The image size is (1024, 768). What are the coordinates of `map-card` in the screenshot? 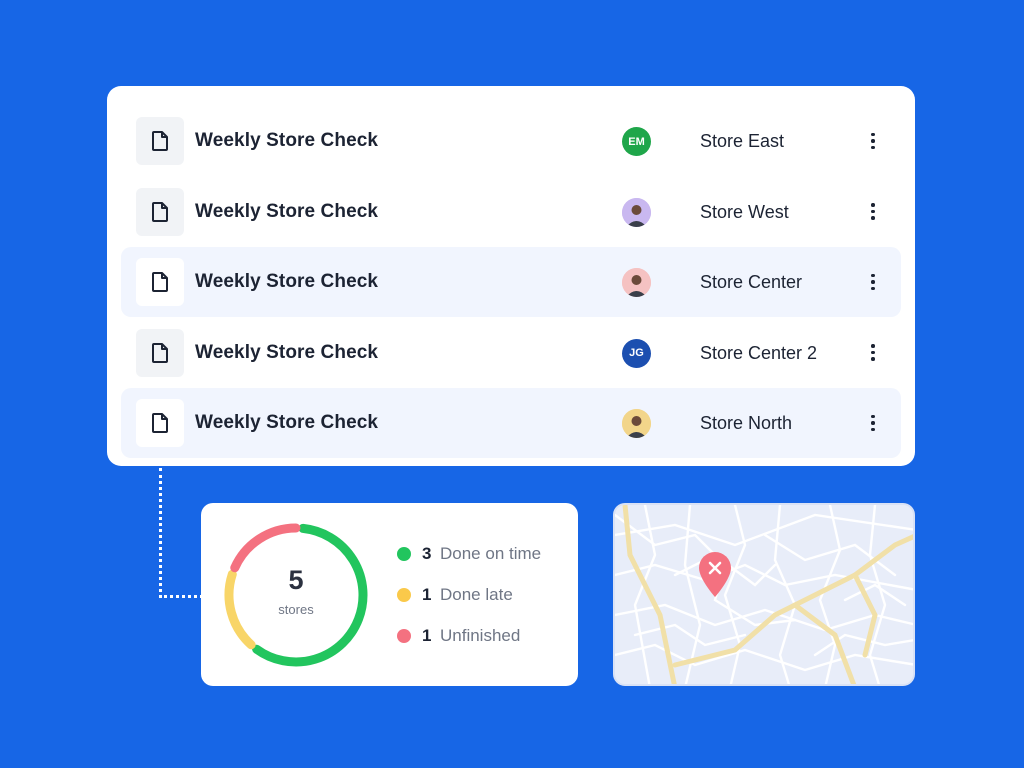 It's located at (764, 594).